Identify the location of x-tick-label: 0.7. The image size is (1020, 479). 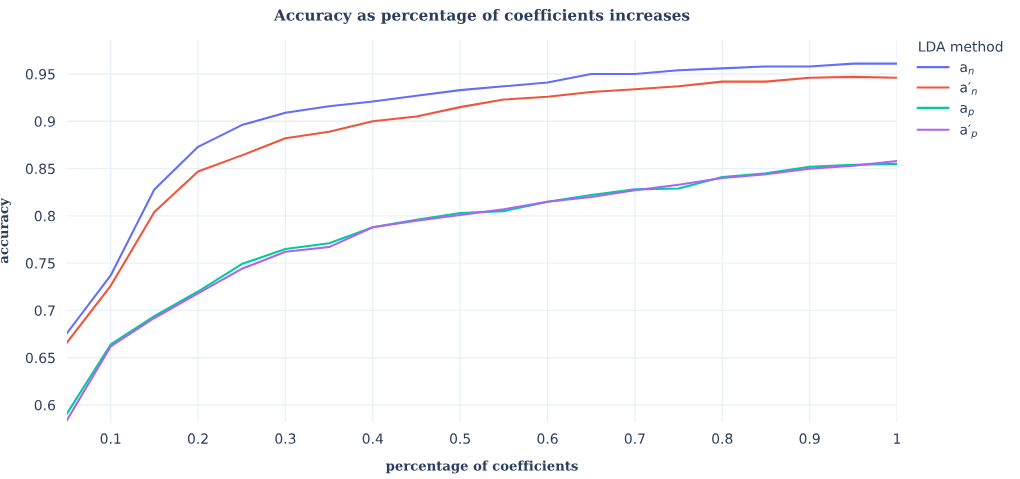
(634, 438).